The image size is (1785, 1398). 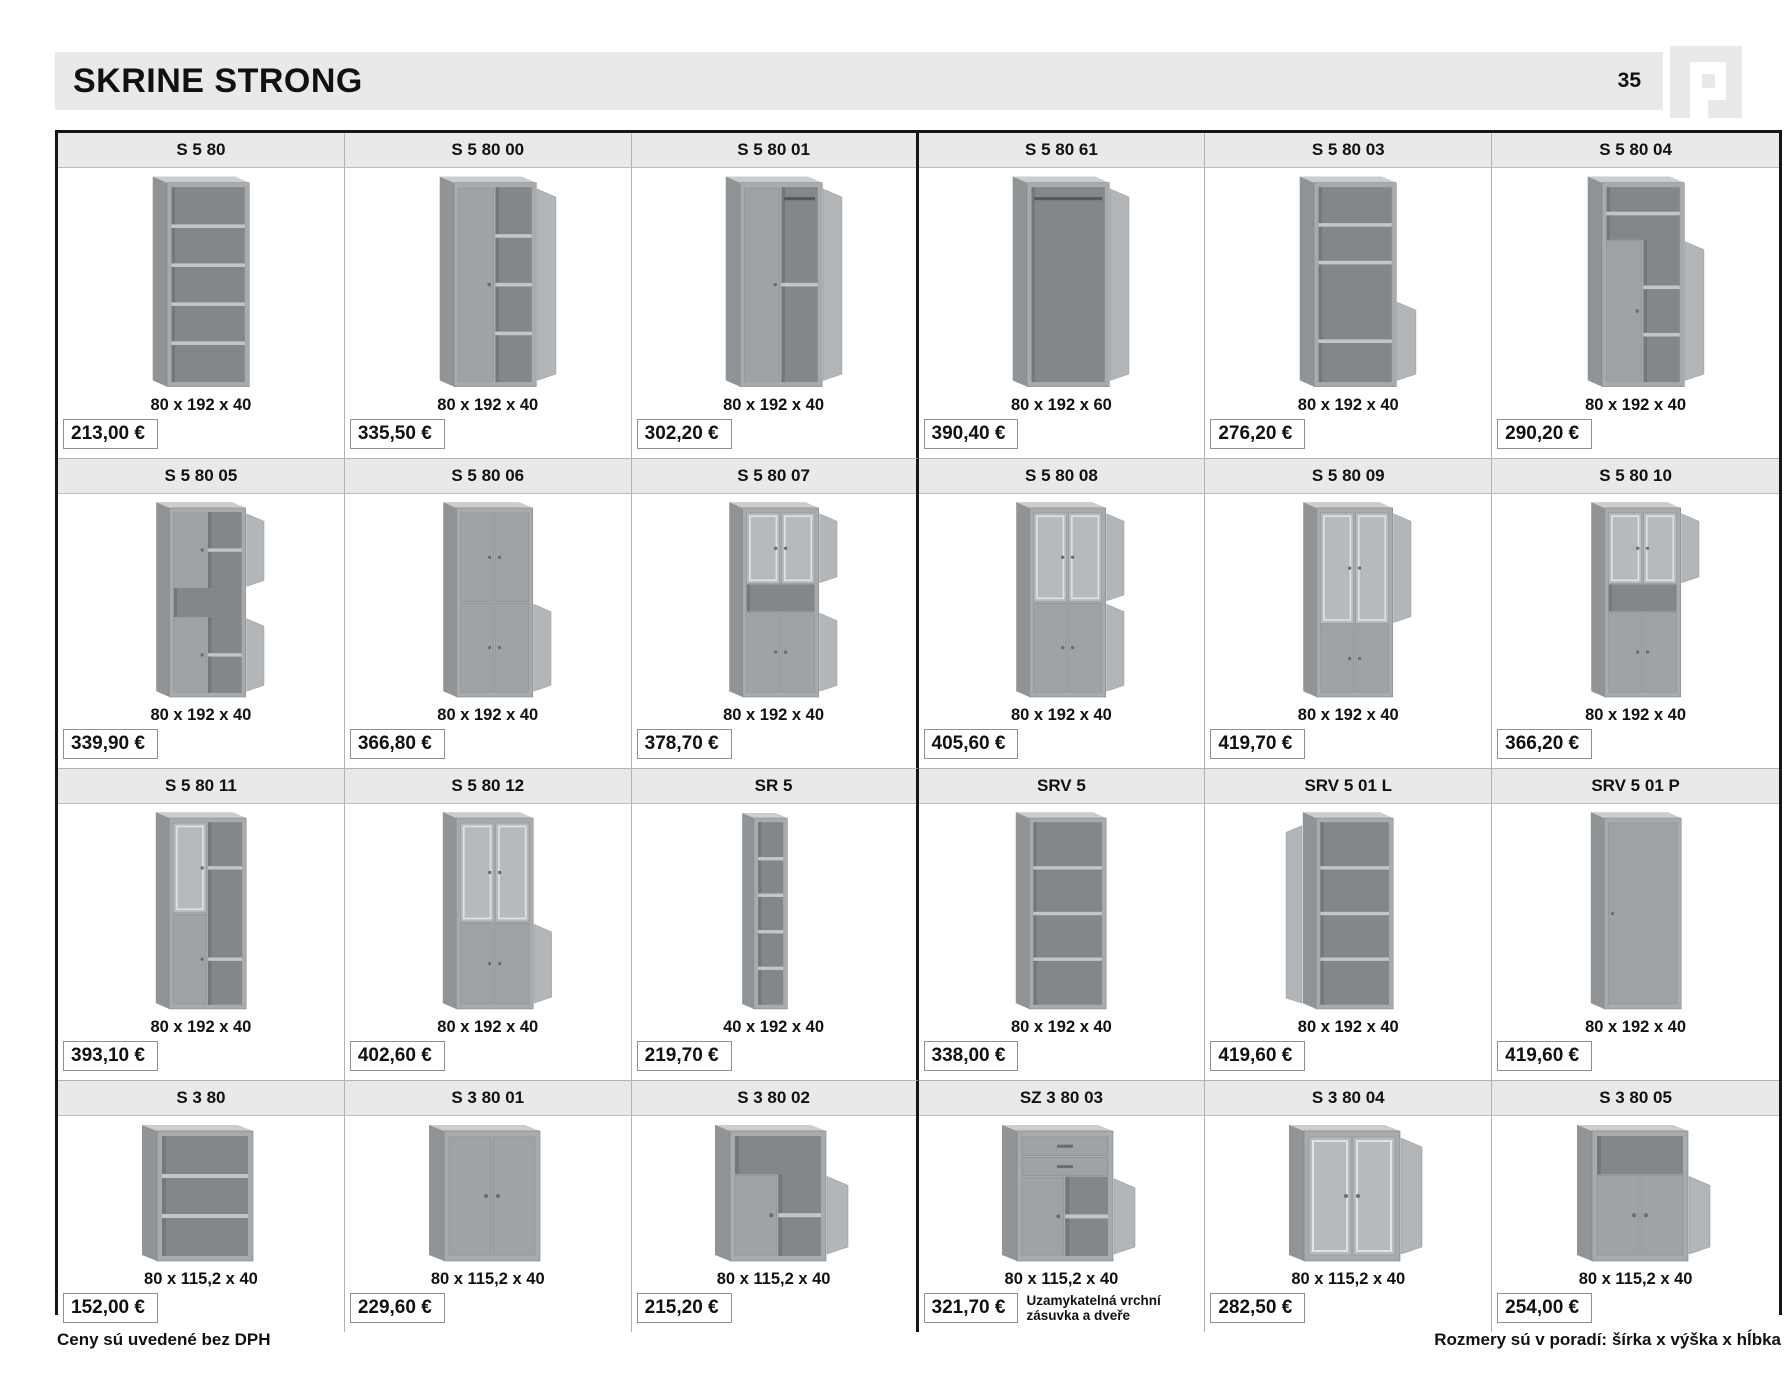 What do you see at coordinates (1348, 438) in the screenshot?
I see `price-row: 276,20 €` at bounding box center [1348, 438].